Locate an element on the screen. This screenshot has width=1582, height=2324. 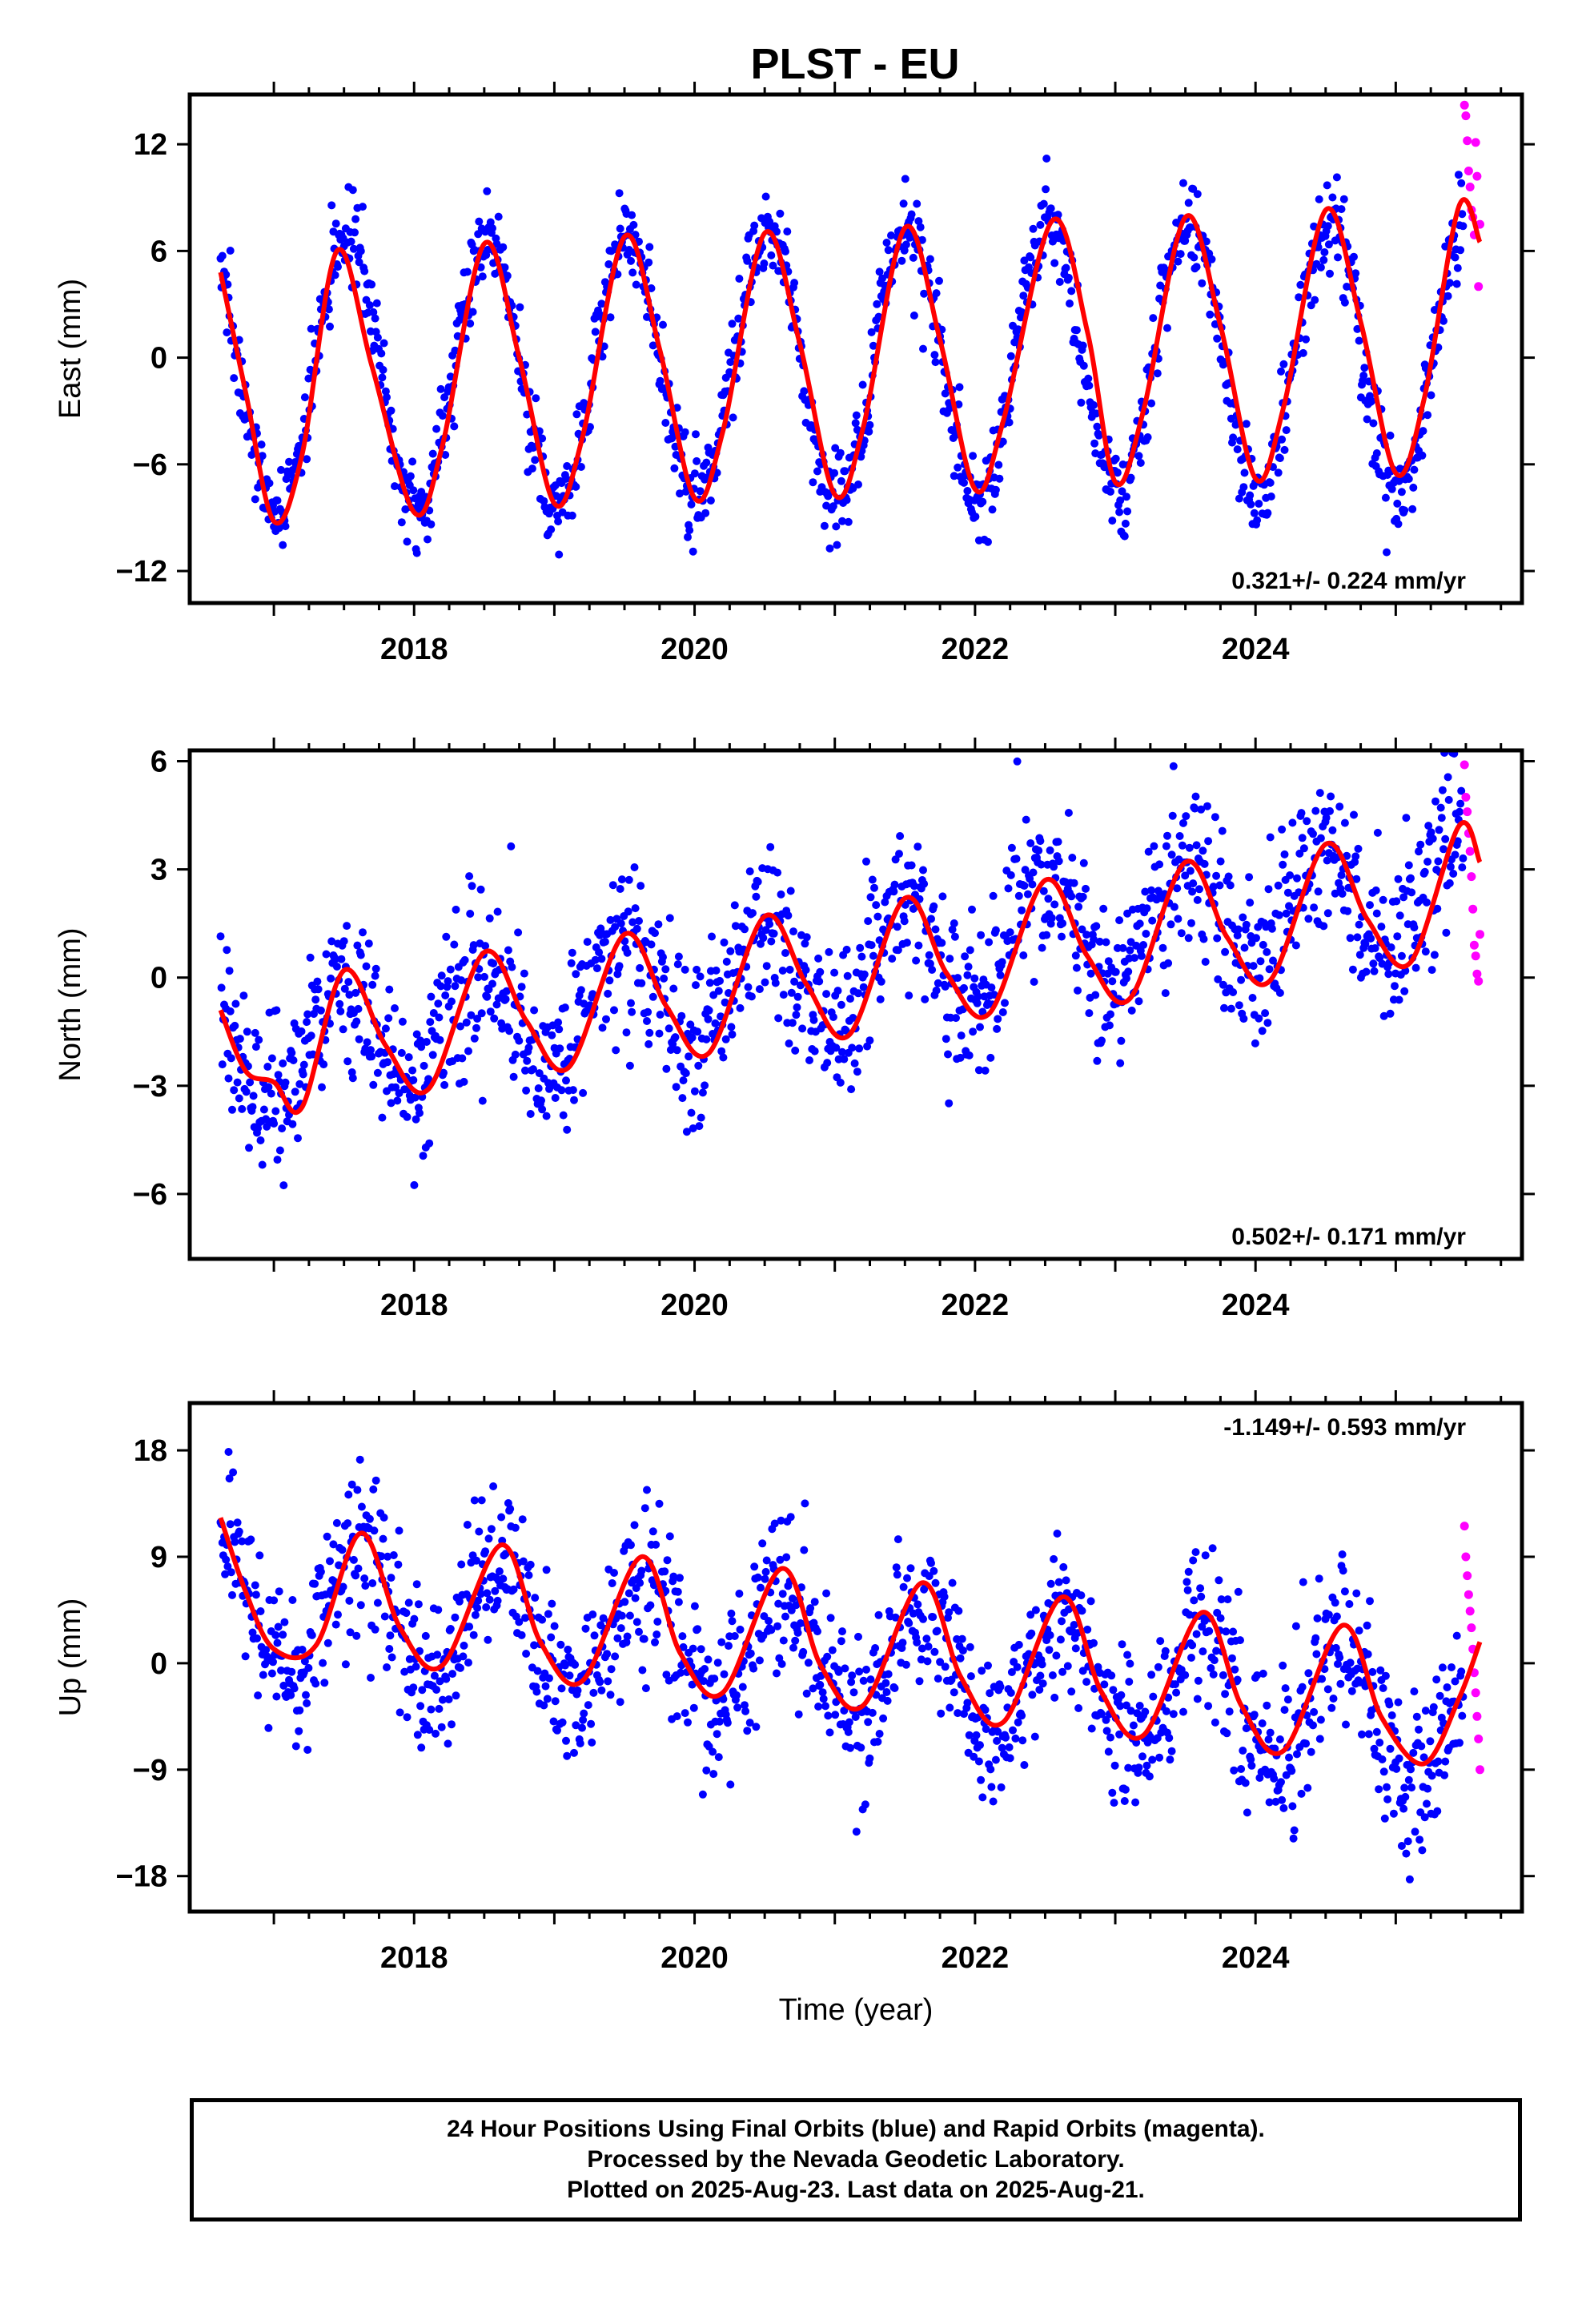
east-rapid-point is located at coordinates (1466, 116).